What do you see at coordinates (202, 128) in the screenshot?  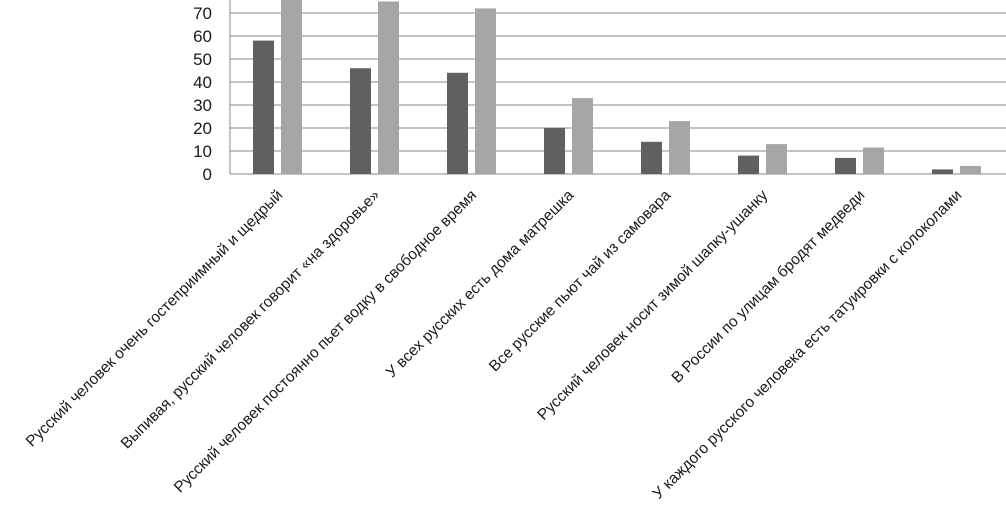 I see `y-tick-label: 20` at bounding box center [202, 128].